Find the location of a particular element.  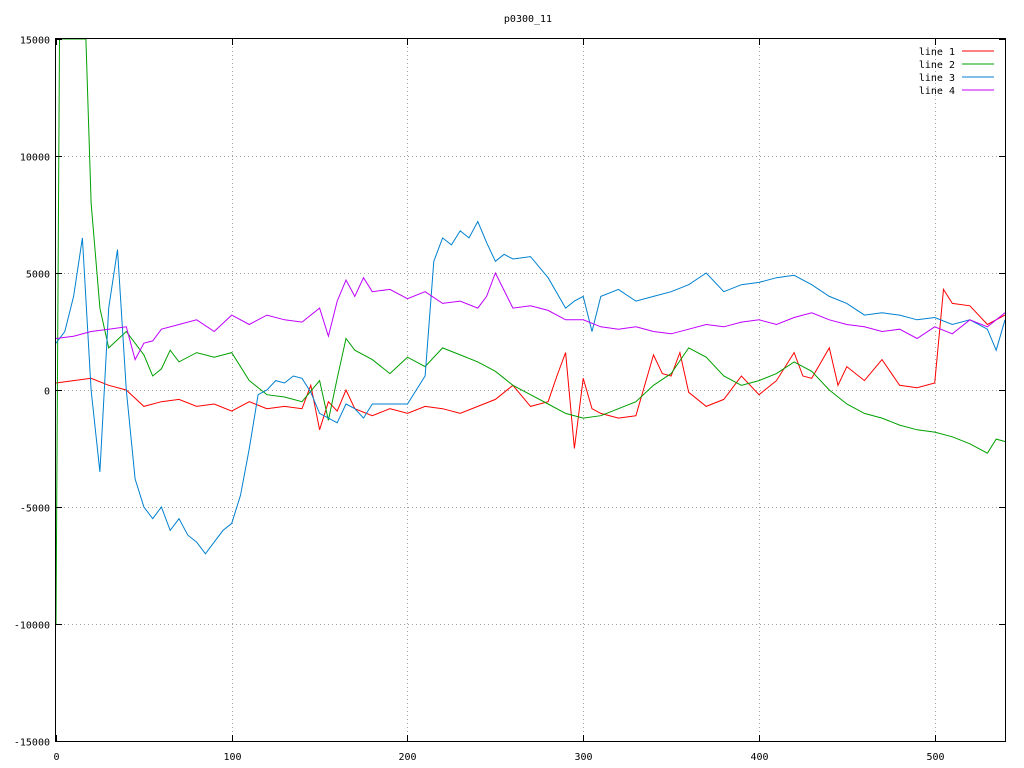

y-tick-label: -10000 is located at coordinates (32, 626).